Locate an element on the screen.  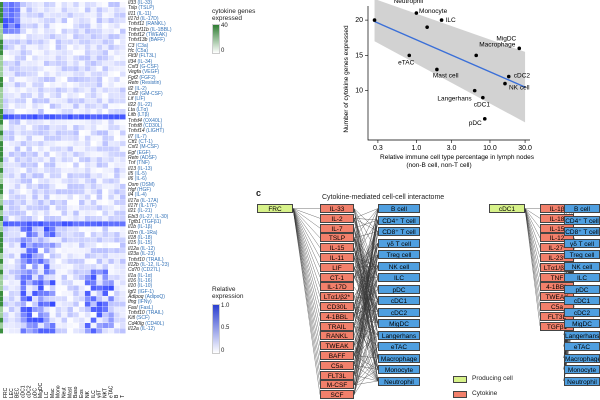
data-point is located at coordinates (427, 27).